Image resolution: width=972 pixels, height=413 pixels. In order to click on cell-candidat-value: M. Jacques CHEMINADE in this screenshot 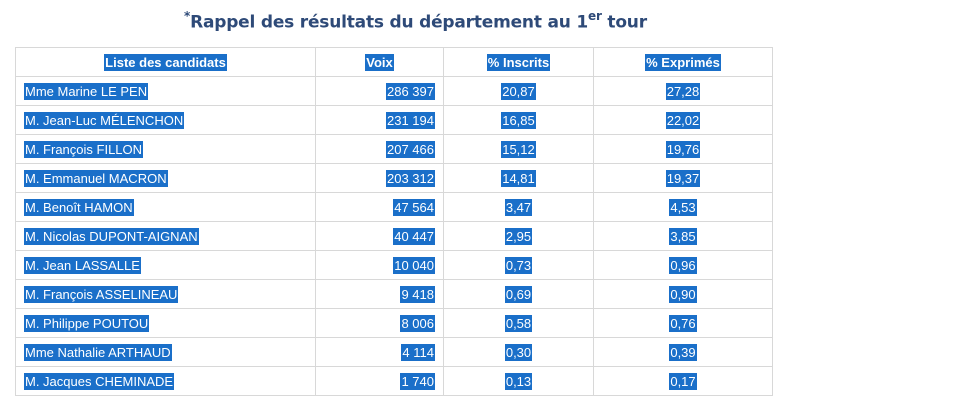, I will do `click(99, 381)`.